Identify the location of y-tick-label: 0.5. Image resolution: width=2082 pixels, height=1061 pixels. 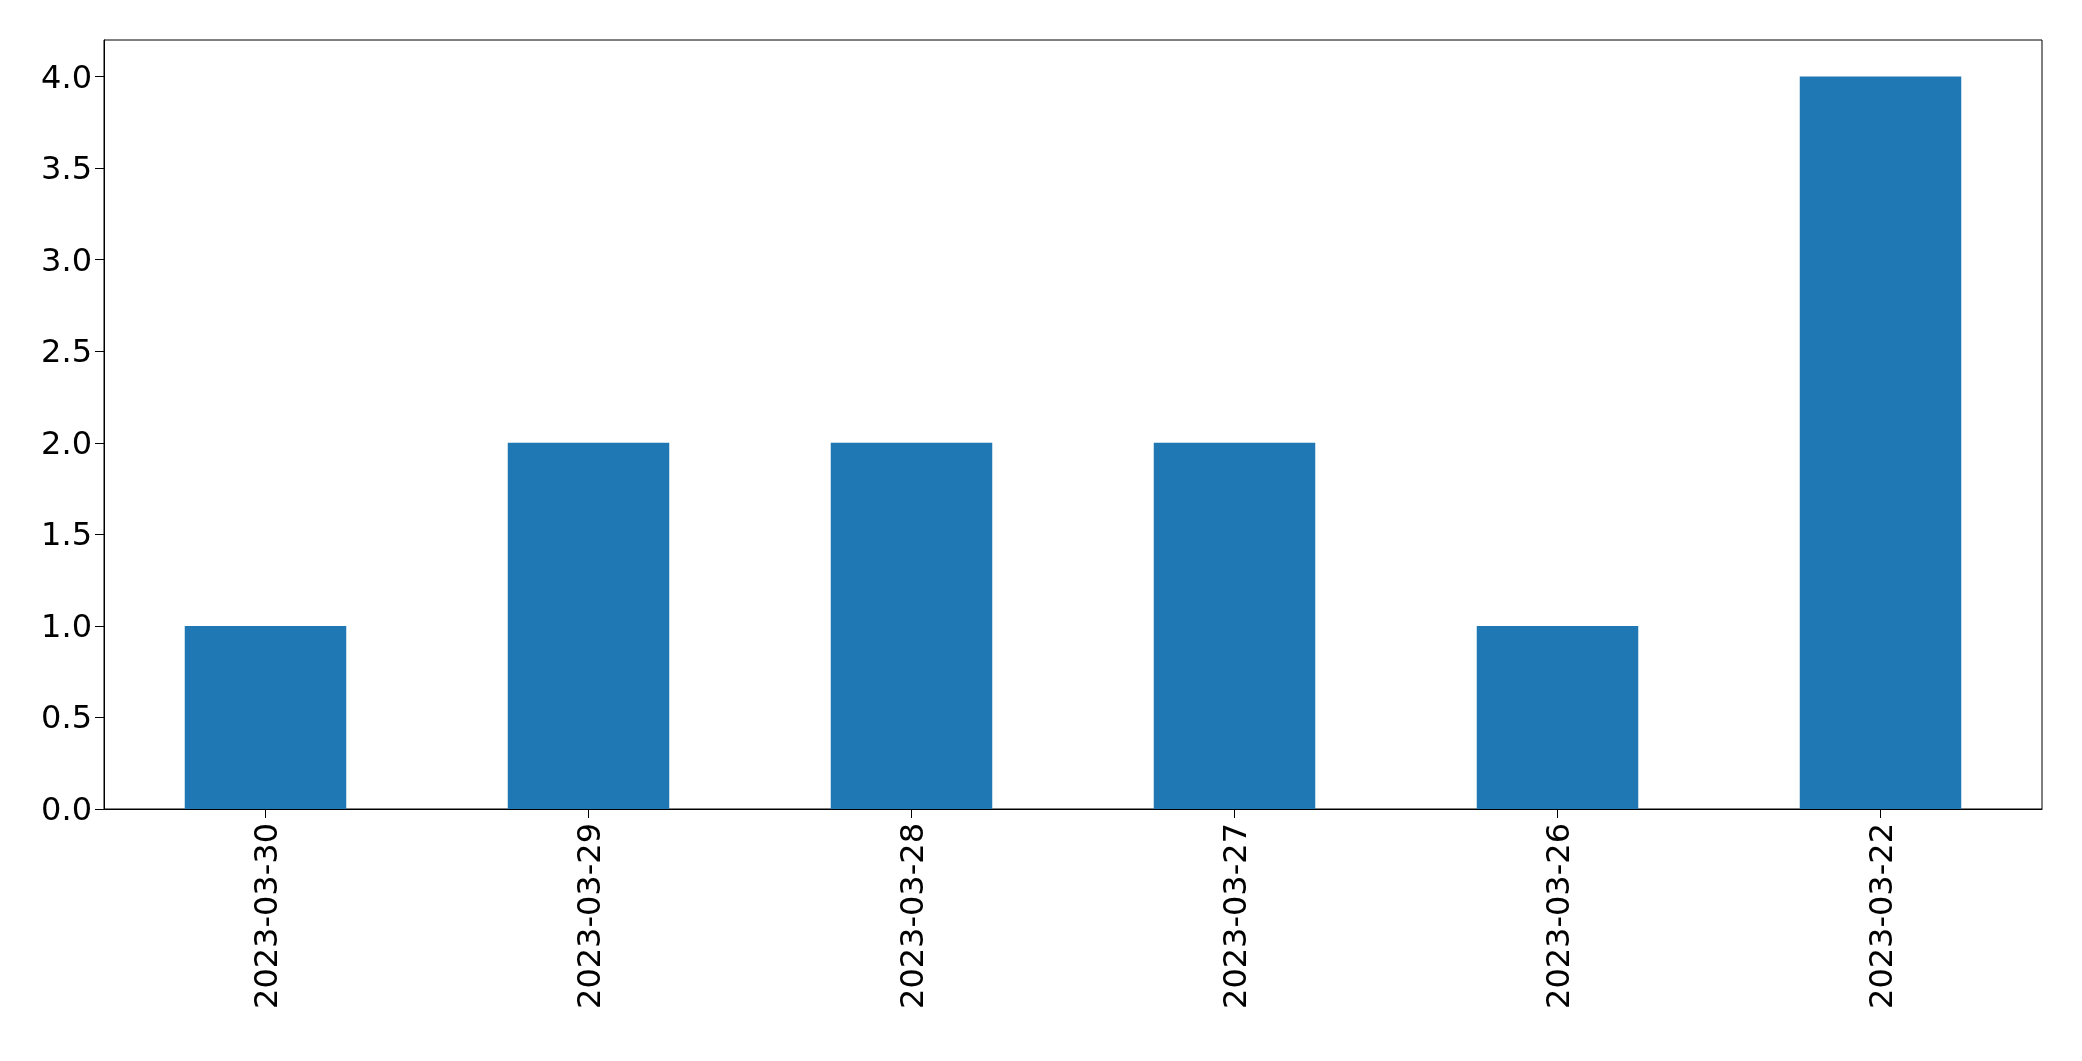
(66, 717).